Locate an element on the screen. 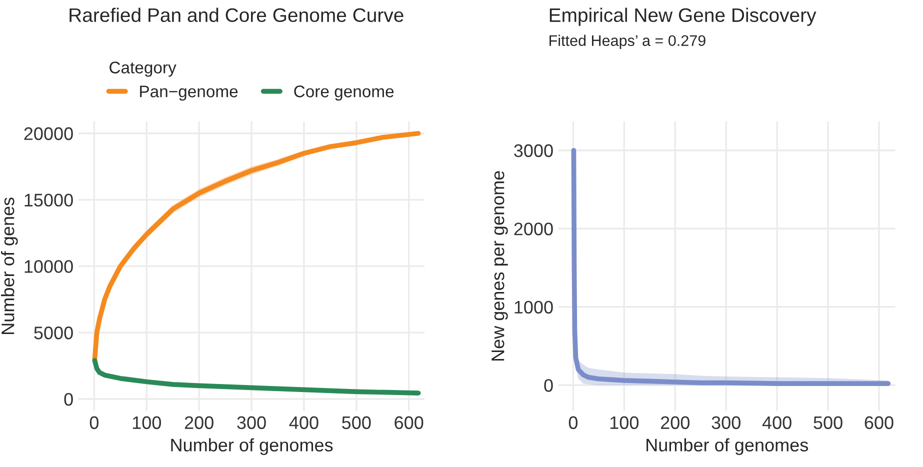  legend-title: Category is located at coordinates (143, 69).